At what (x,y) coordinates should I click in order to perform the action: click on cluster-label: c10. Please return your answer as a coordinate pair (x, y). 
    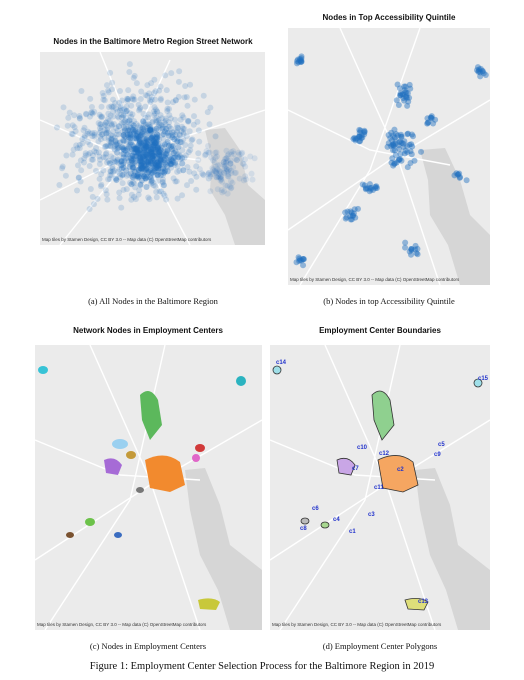
    Looking at the image, I should click on (362, 448).